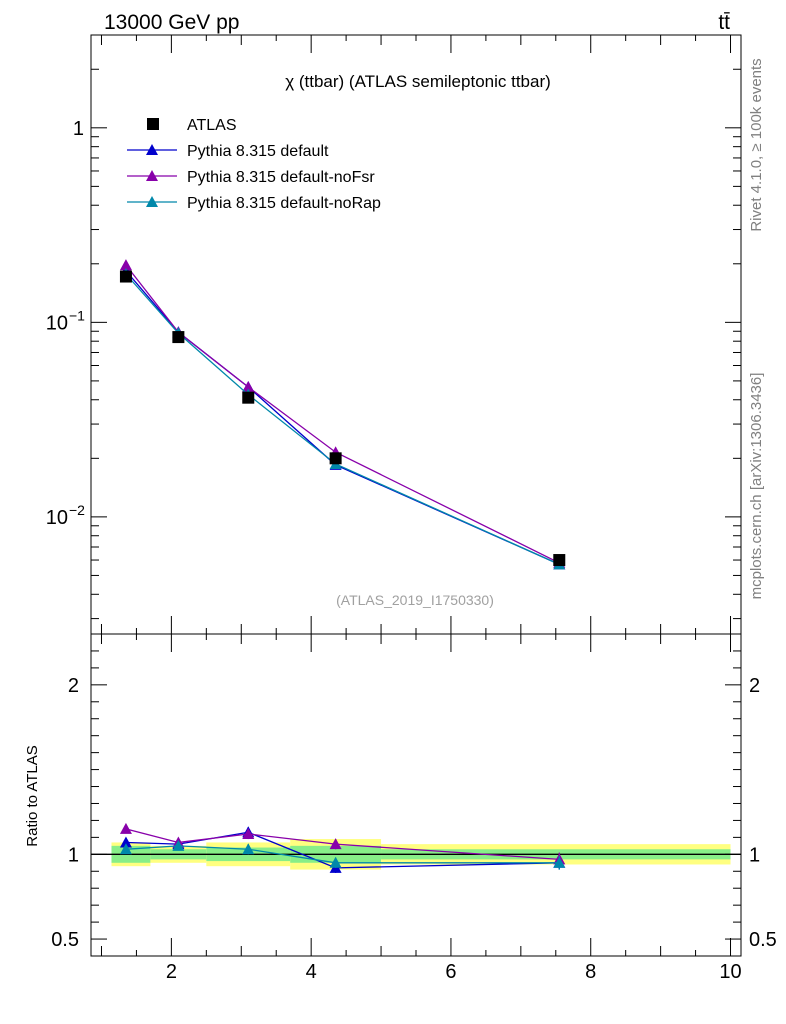 The width and height of the screenshot is (786, 1024). I want to click on x-tick-label: 10, so click(730, 972).